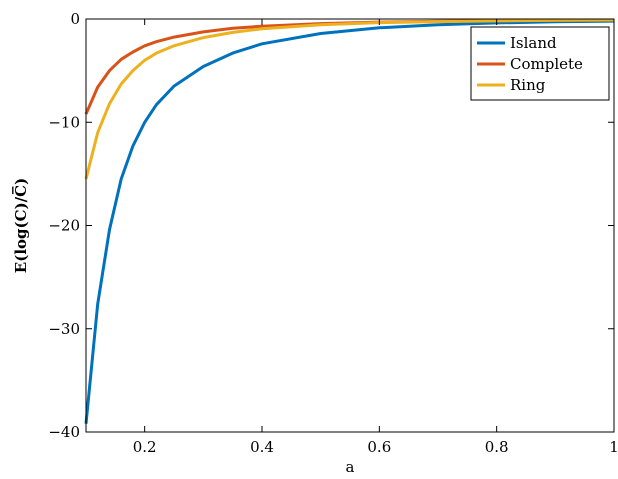 This screenshot has width=618, height=479. What do you see at coordinates (497, 447) in the screenshot?
I see `x-tick-label: 0.8` at bounding box center [497, 447].